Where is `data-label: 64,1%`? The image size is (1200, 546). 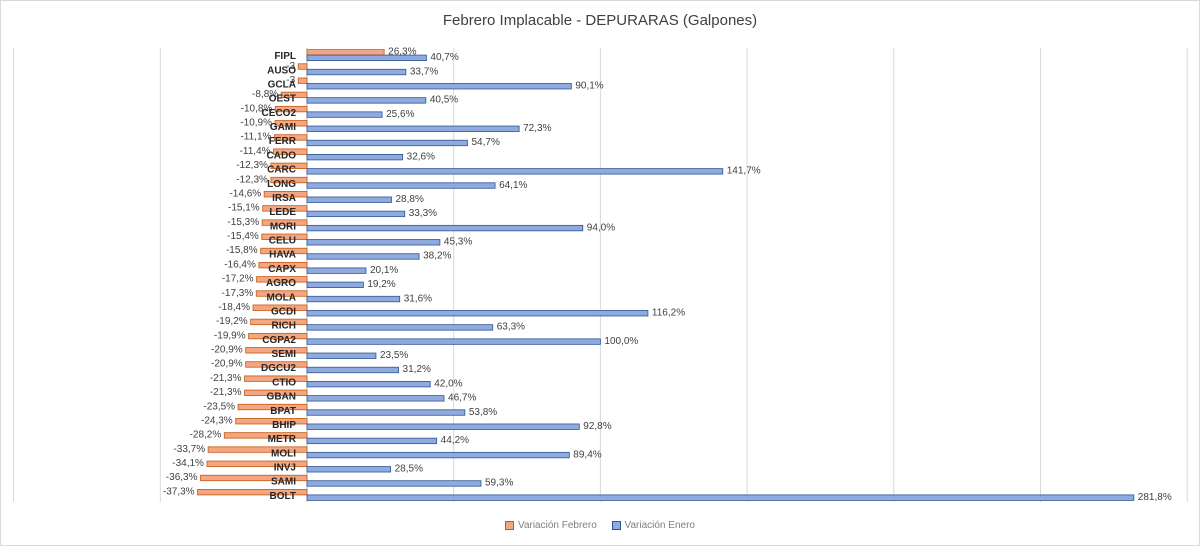 data-label: 64,1% is located at coordinates (513, 185).